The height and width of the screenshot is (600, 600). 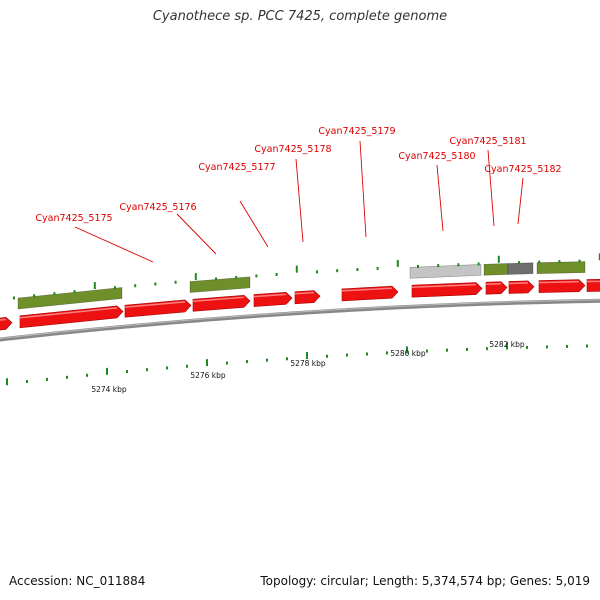 I want to click on gene-label-1: Cyan7425_5175, so click(x=73, y=218).